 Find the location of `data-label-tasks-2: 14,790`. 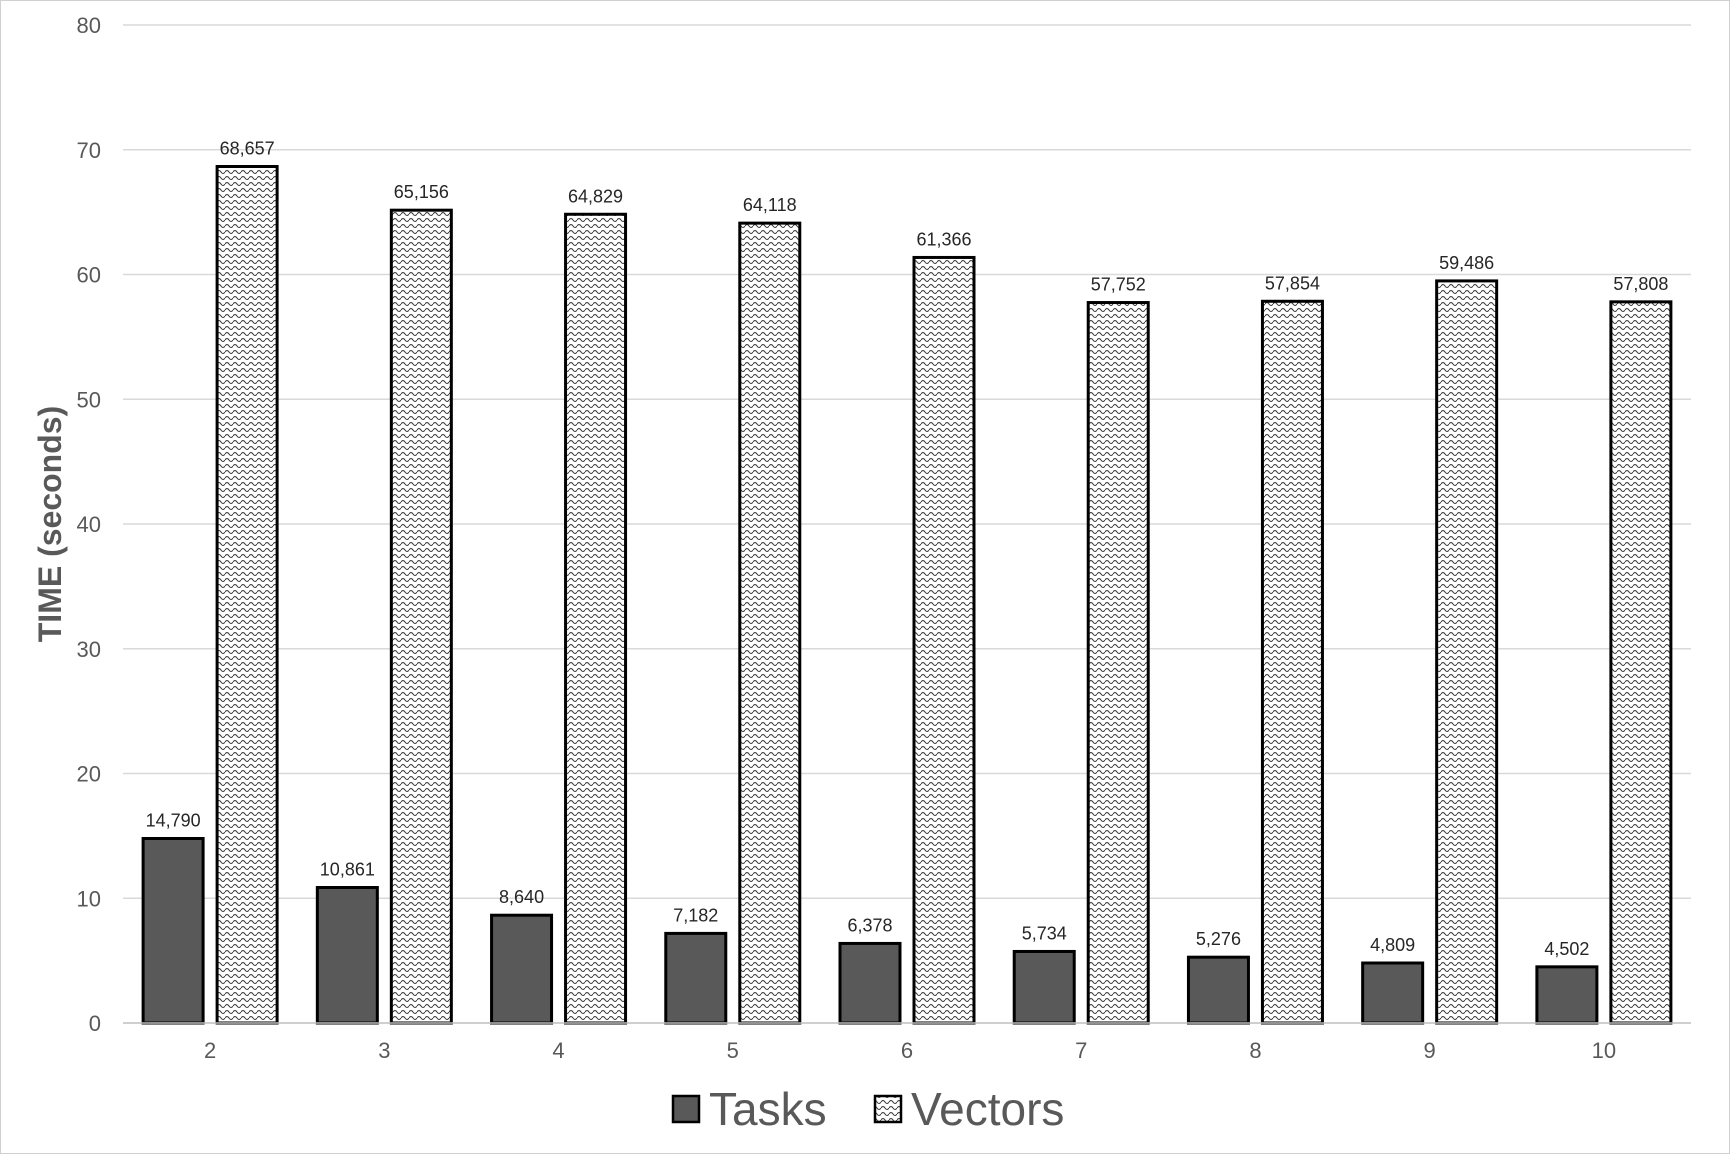

data-label-tasks-2: 14,790 is located at coordinates (173, 820).